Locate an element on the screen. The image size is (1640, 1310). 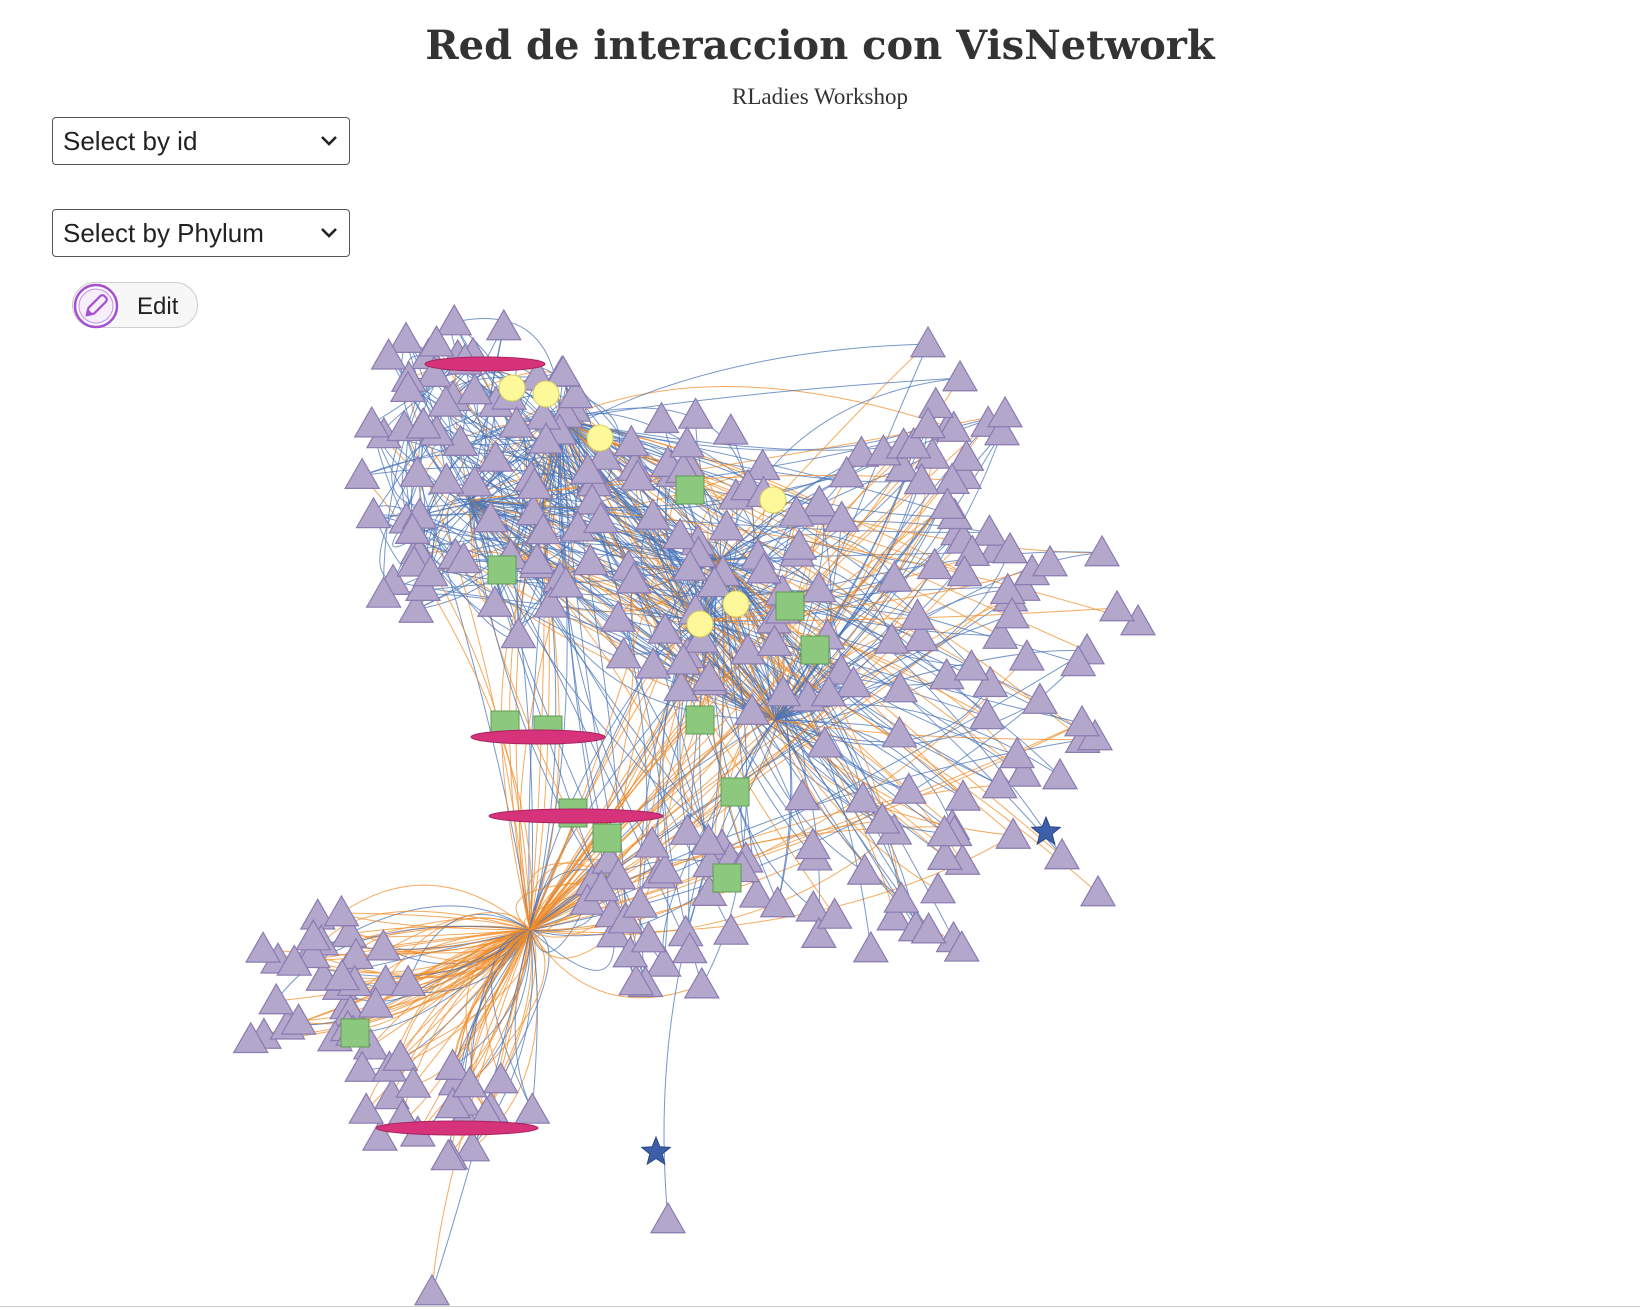
network-node-star is located at coordinates (656, 1150).